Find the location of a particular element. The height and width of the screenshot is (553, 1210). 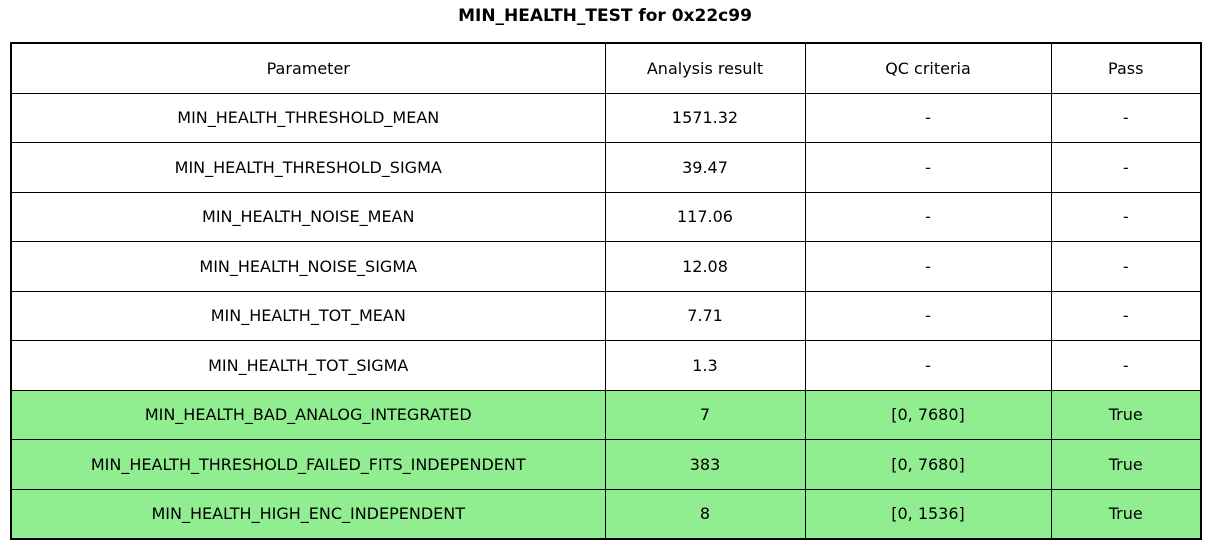

cell-analysis-result: 39.47 is located at coordinates (705, 167).